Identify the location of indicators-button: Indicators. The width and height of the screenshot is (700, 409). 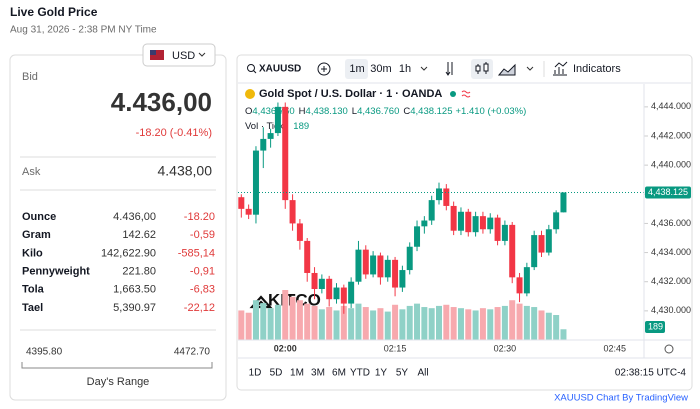
(597, 69).